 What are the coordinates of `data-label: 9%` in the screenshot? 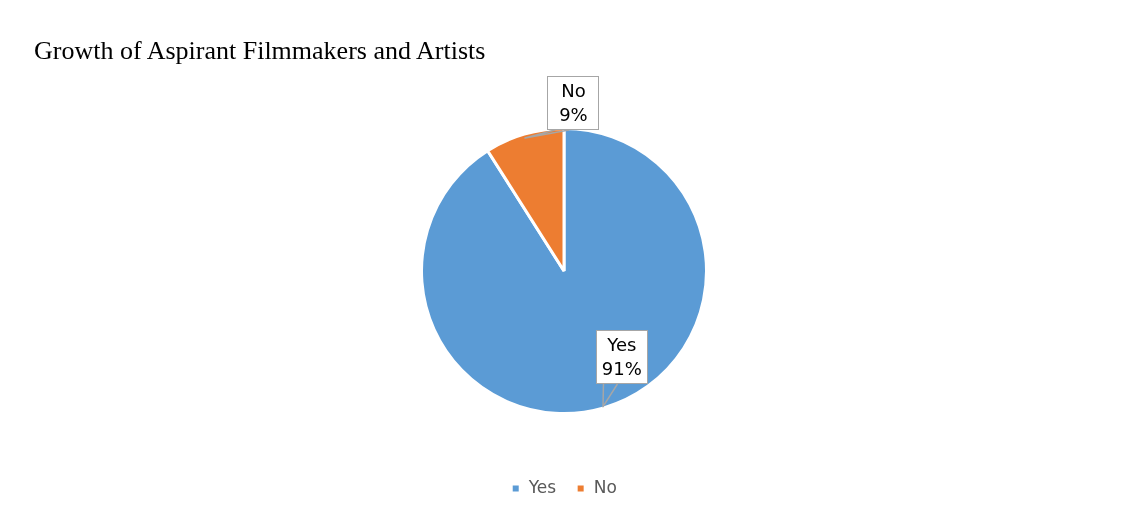 It's located at (573, 115).